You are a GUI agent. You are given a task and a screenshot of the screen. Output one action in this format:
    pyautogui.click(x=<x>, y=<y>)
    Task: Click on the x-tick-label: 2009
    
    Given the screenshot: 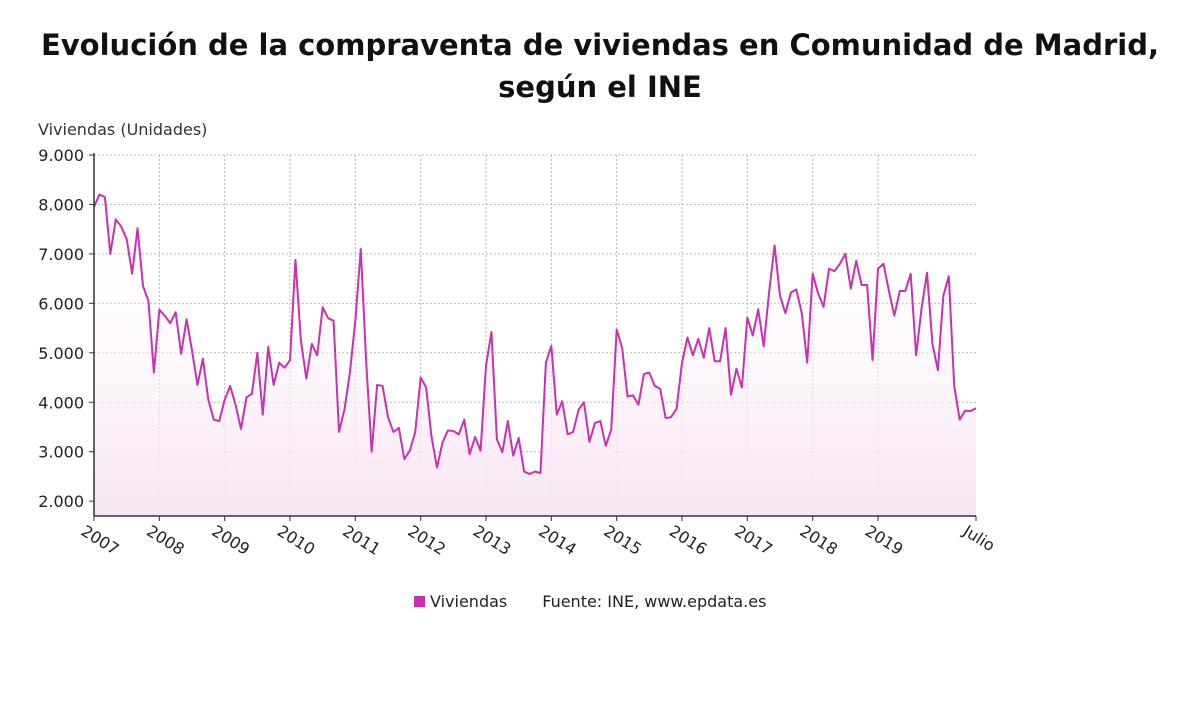 What is the action you would take?
    pyautogui.click(x=231, y=540)
    